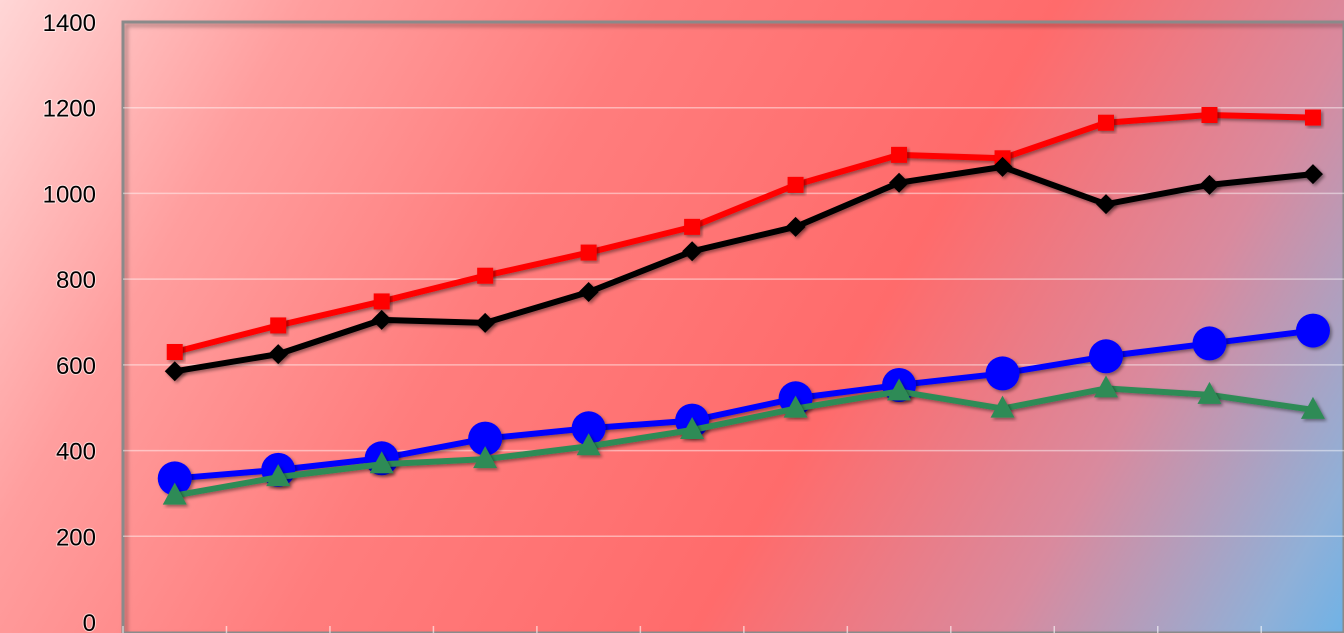  I want to click on y-tick-label: 800, so click(76, 280).